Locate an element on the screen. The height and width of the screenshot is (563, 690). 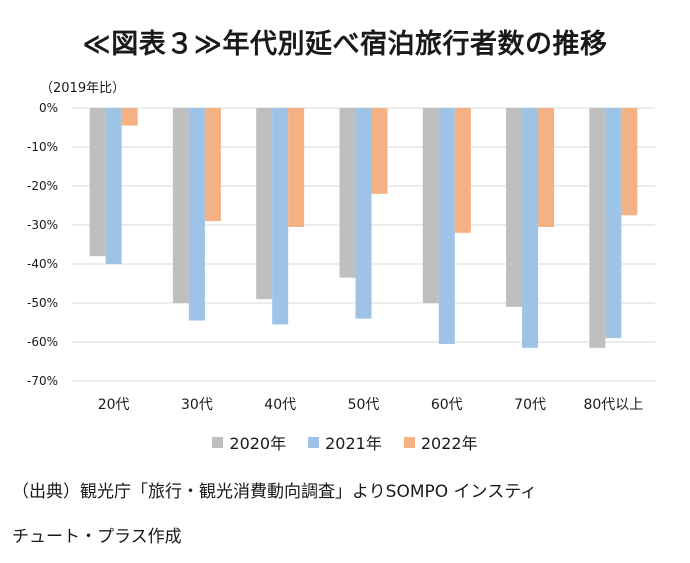
legend: 2020年 2021年 2022年 is located at coordinates (345, 442).